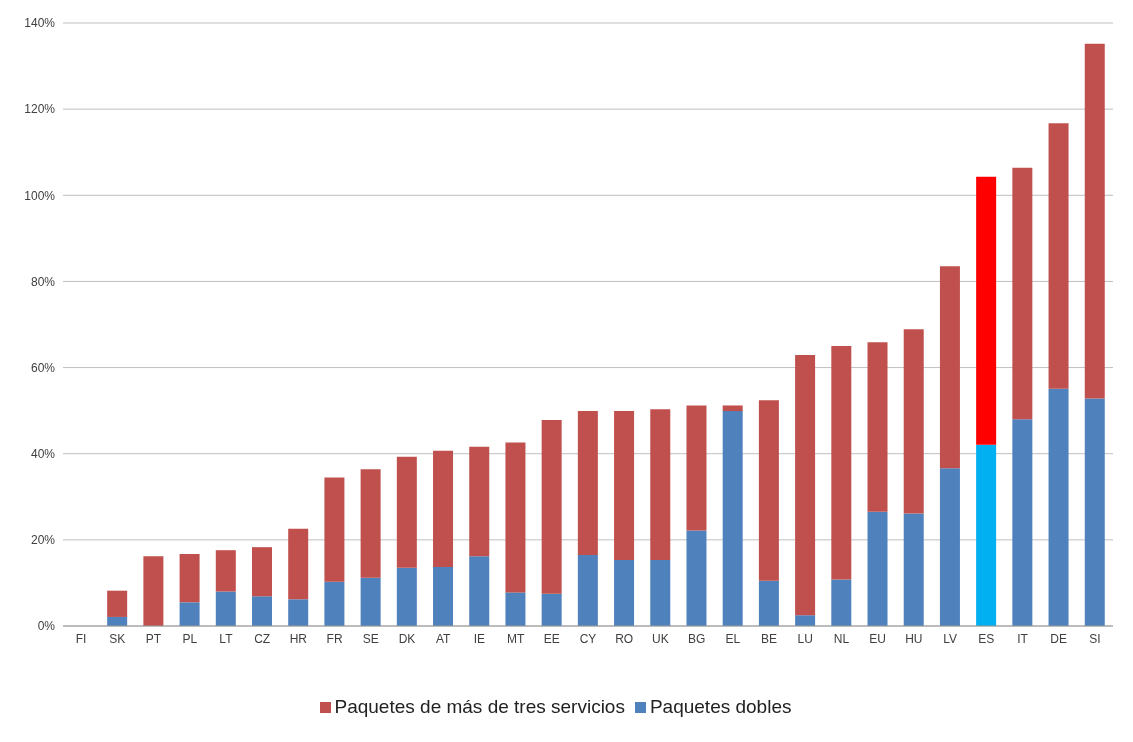 The width and height of the screenshot is (1133, 742). I want to click on x-tick-label: DE, so click(1059, 638).